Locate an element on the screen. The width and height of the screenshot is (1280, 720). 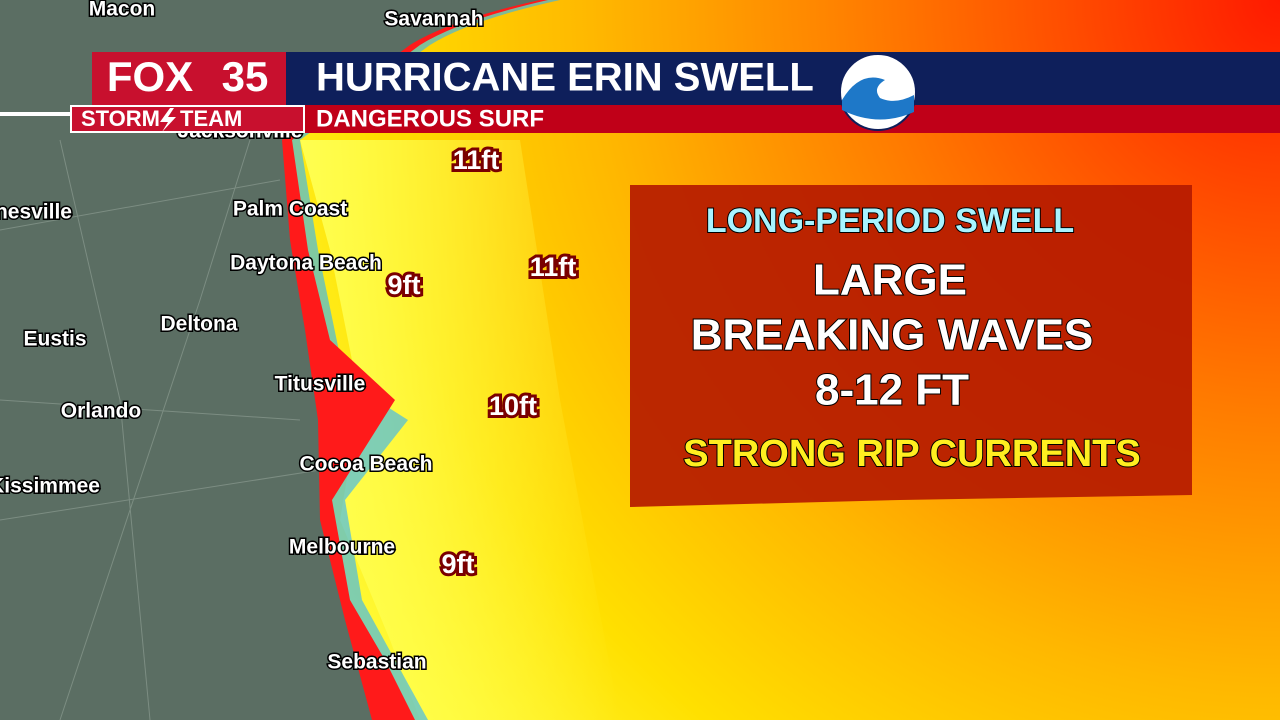
bolt-icon is located at coordinates (168, 120).